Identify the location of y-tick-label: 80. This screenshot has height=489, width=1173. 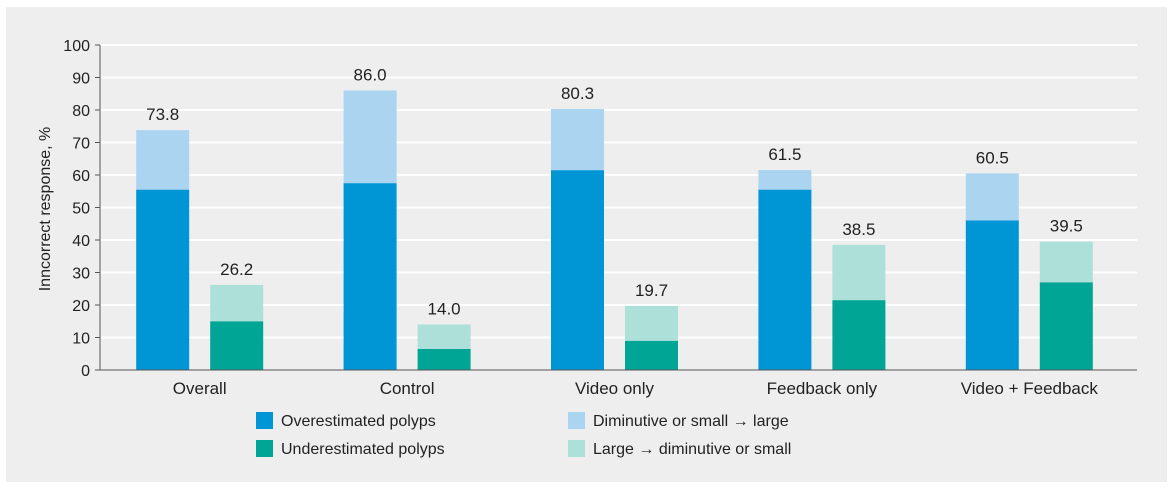
(81, 111).